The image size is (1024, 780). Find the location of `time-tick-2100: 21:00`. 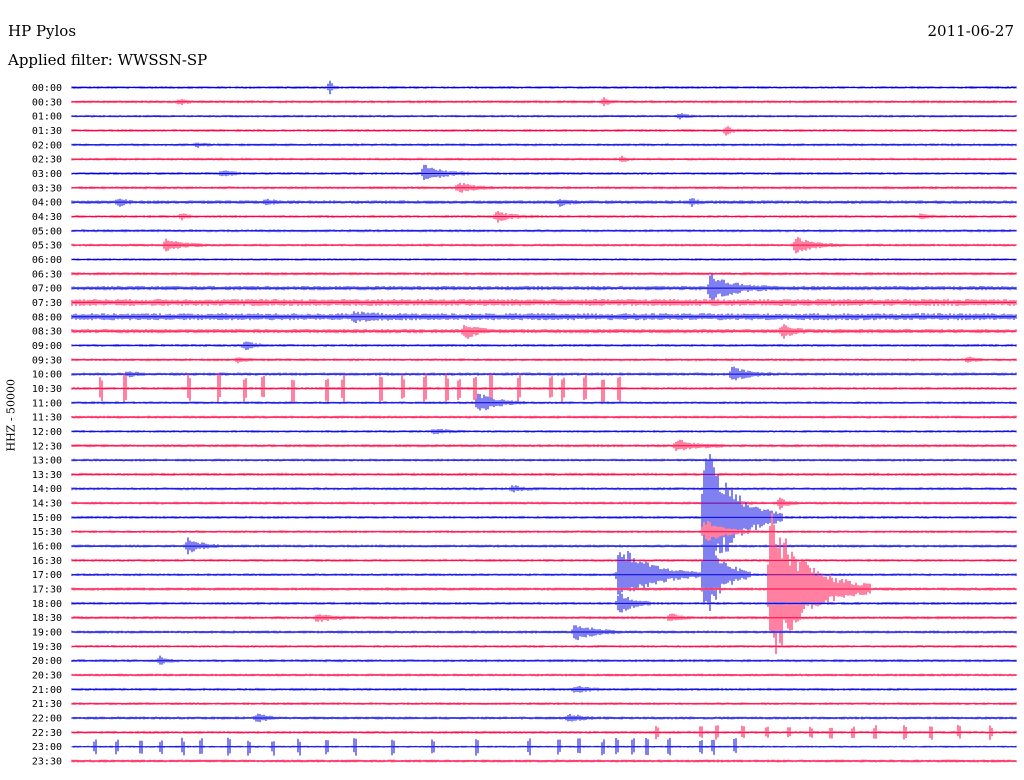

time-tick-2100: 21:00 is located at coordinates (47, 690).